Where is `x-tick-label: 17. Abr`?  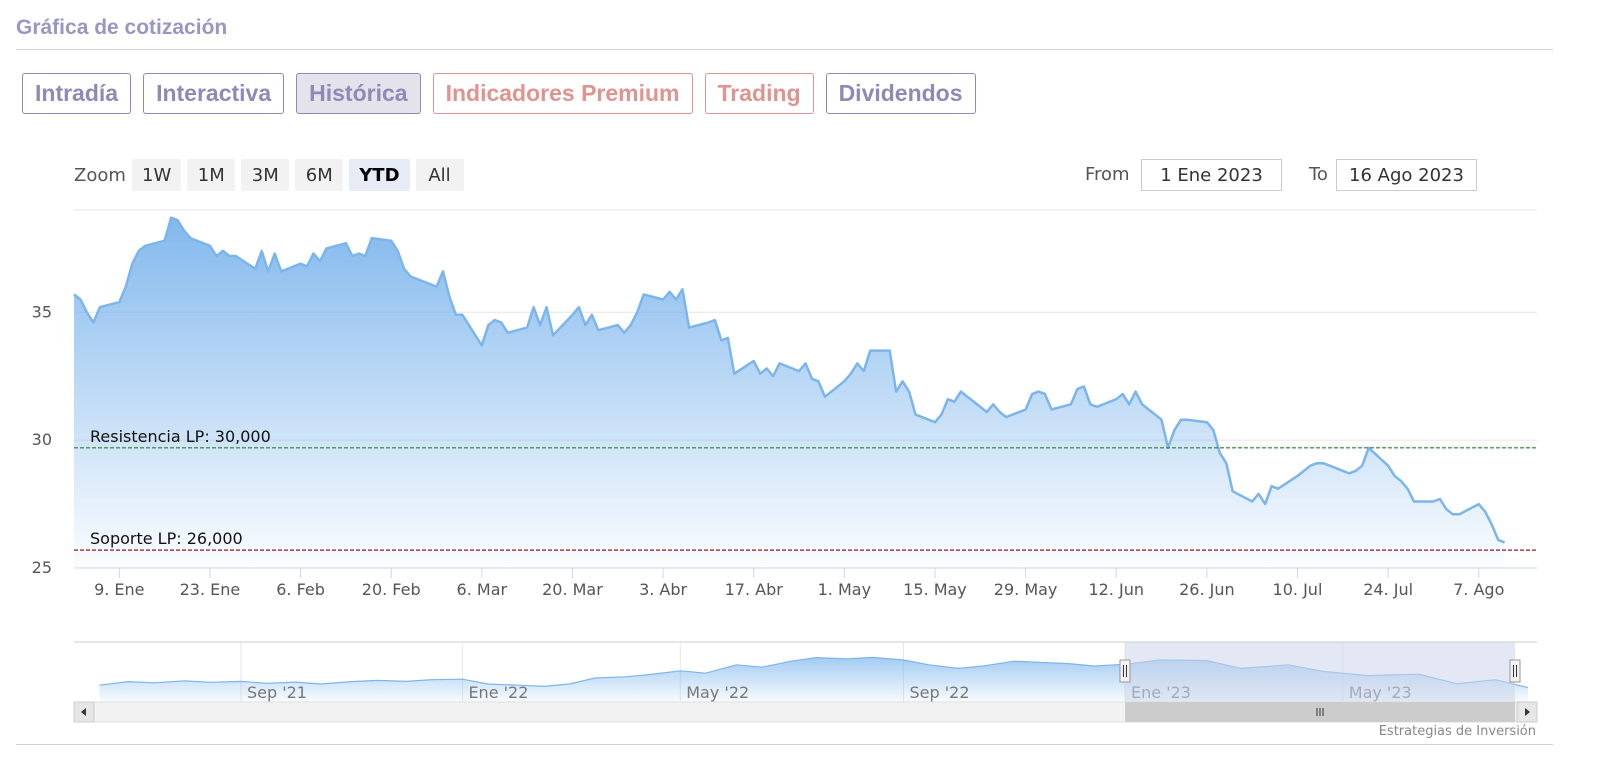
x-tick-label: 17. Abr is located at coordinates (754, 589).